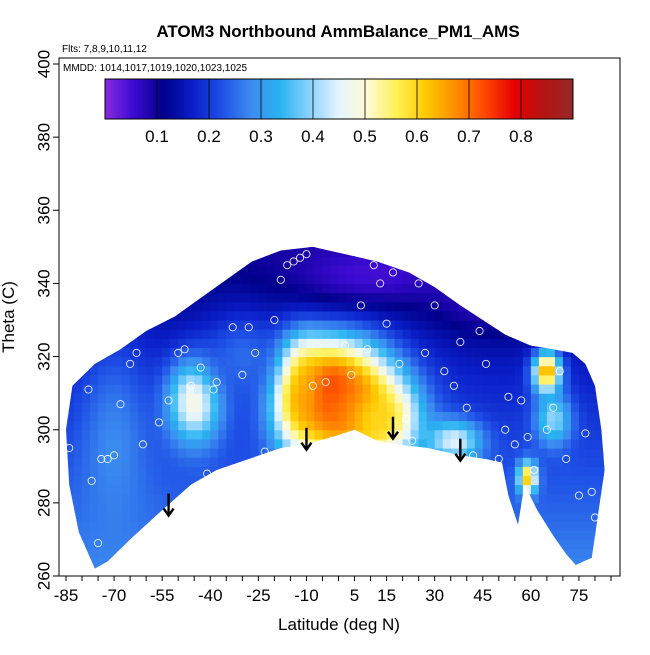  What do you see at coordinates (473, 455) in the screenshot?
I see `observation-point` at bounding box center [473, 455].